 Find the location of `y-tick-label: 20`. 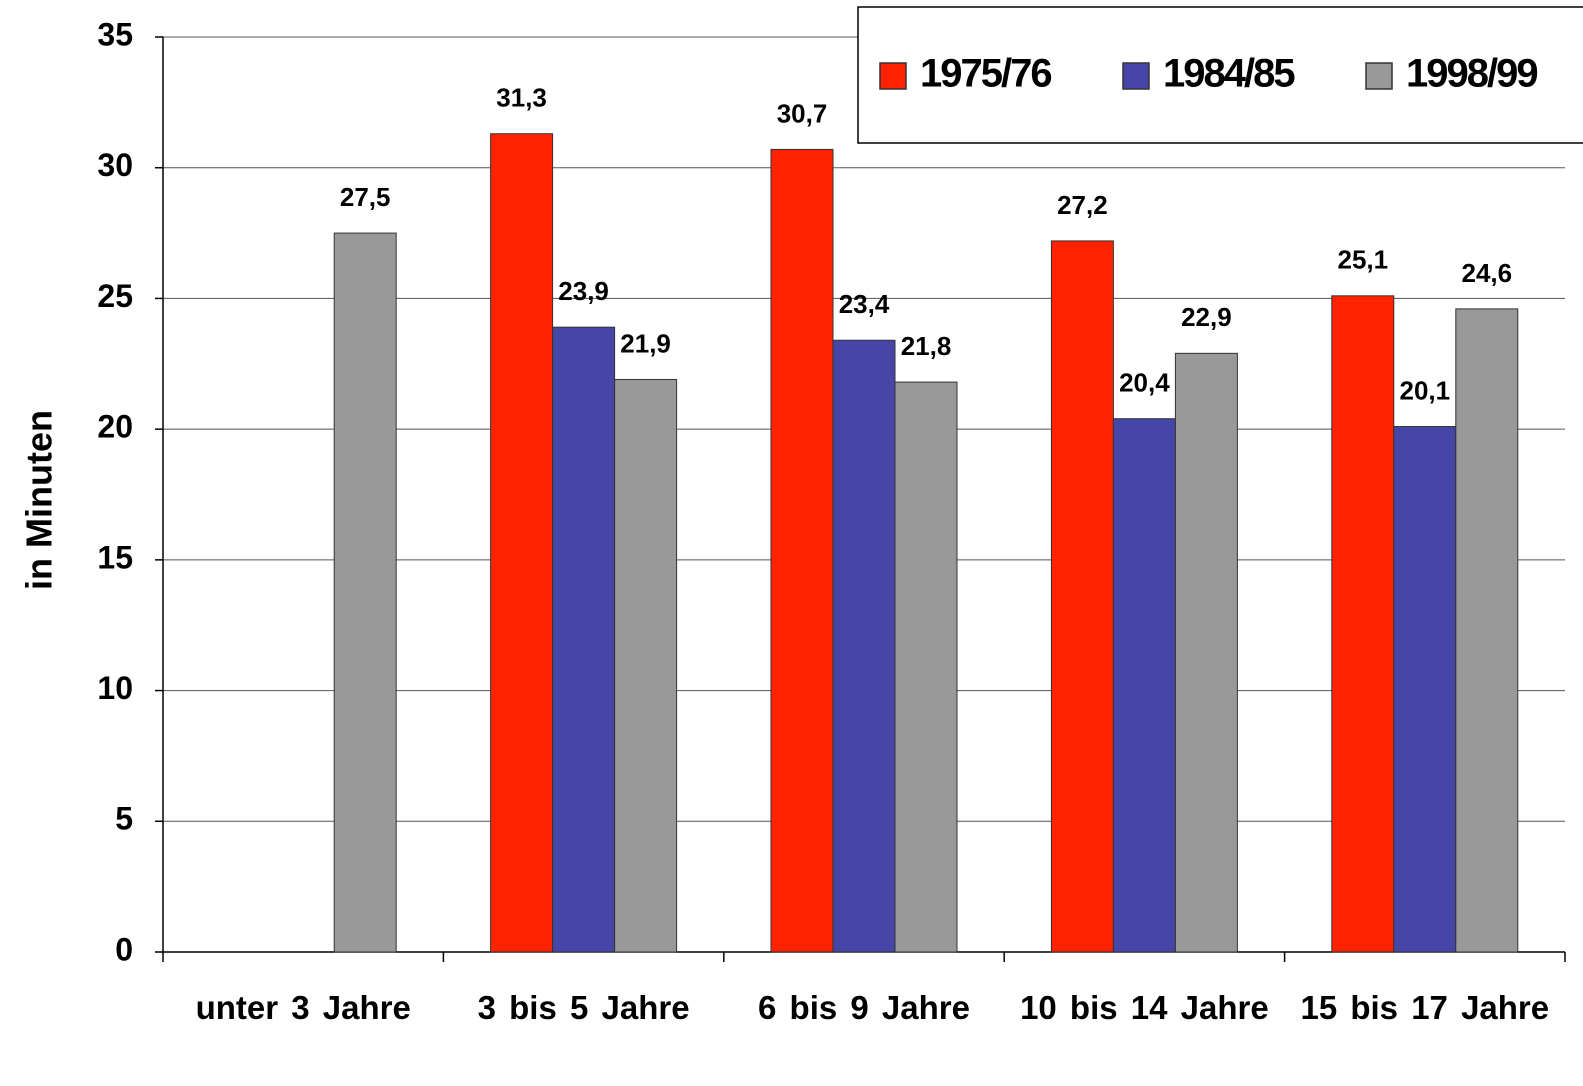

y-tick-label: 20 is located at coordinates (115, 427).